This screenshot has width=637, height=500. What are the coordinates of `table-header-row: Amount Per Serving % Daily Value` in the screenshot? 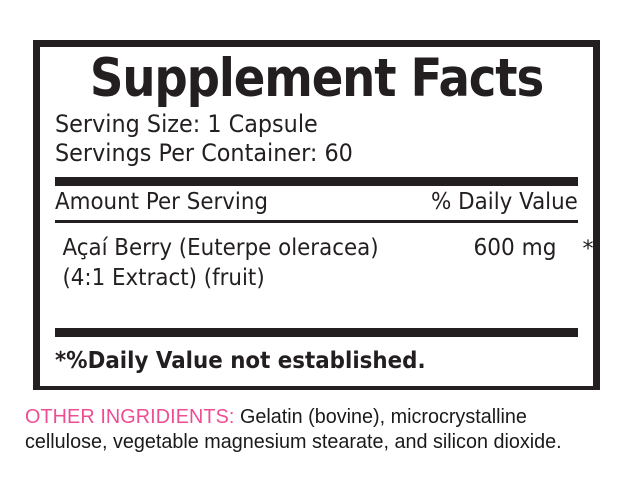 It's located at (316, 203).